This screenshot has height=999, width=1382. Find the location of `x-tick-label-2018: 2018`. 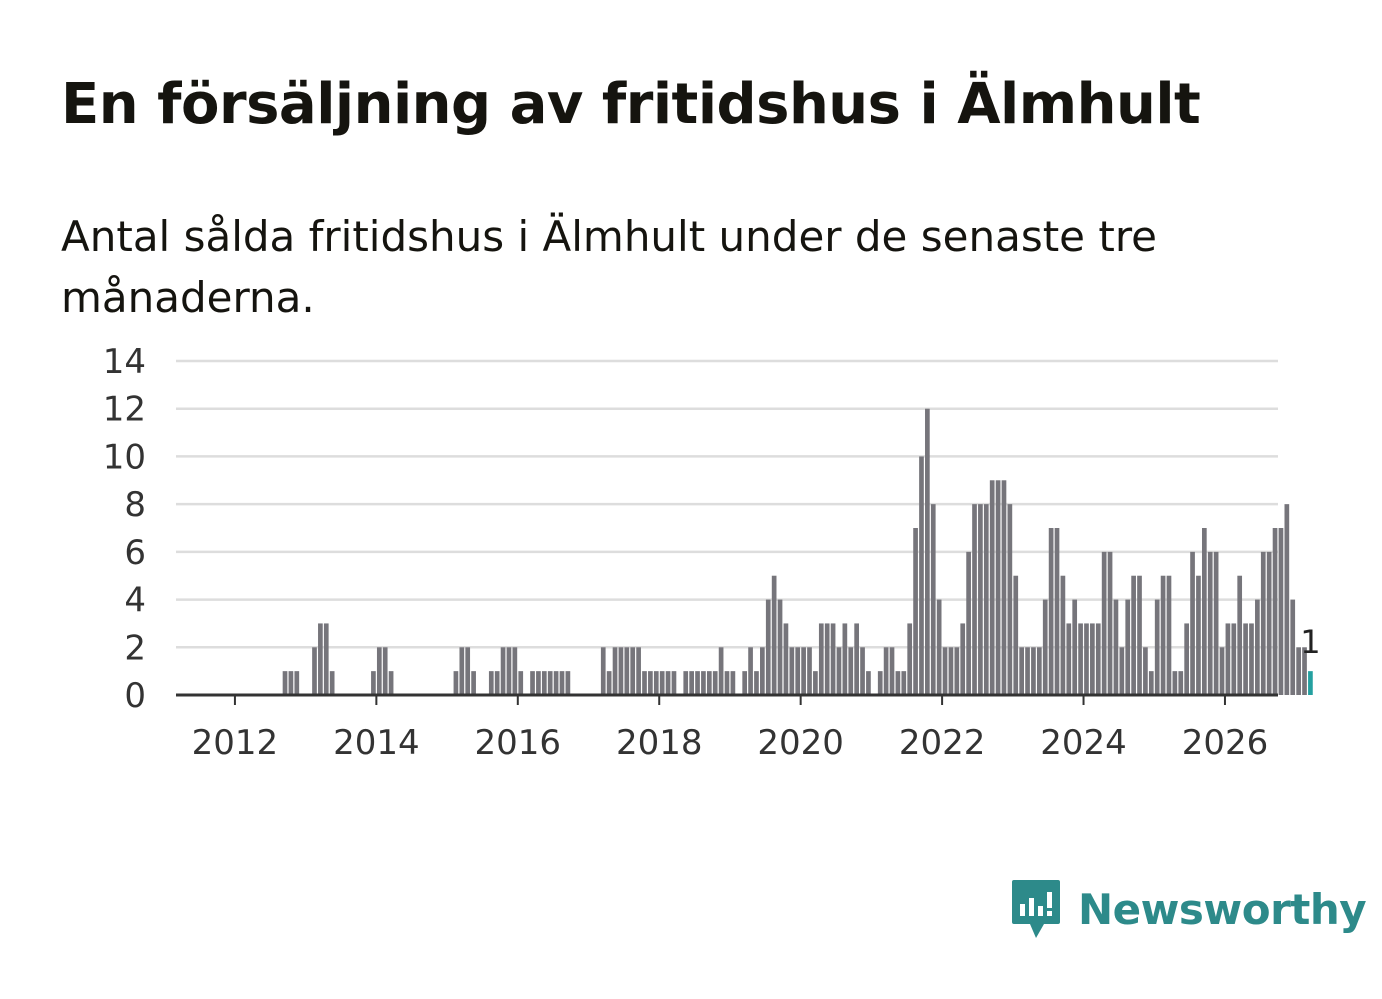

x-tick-label-2018: 2018 is located at coordinates (659, 743).